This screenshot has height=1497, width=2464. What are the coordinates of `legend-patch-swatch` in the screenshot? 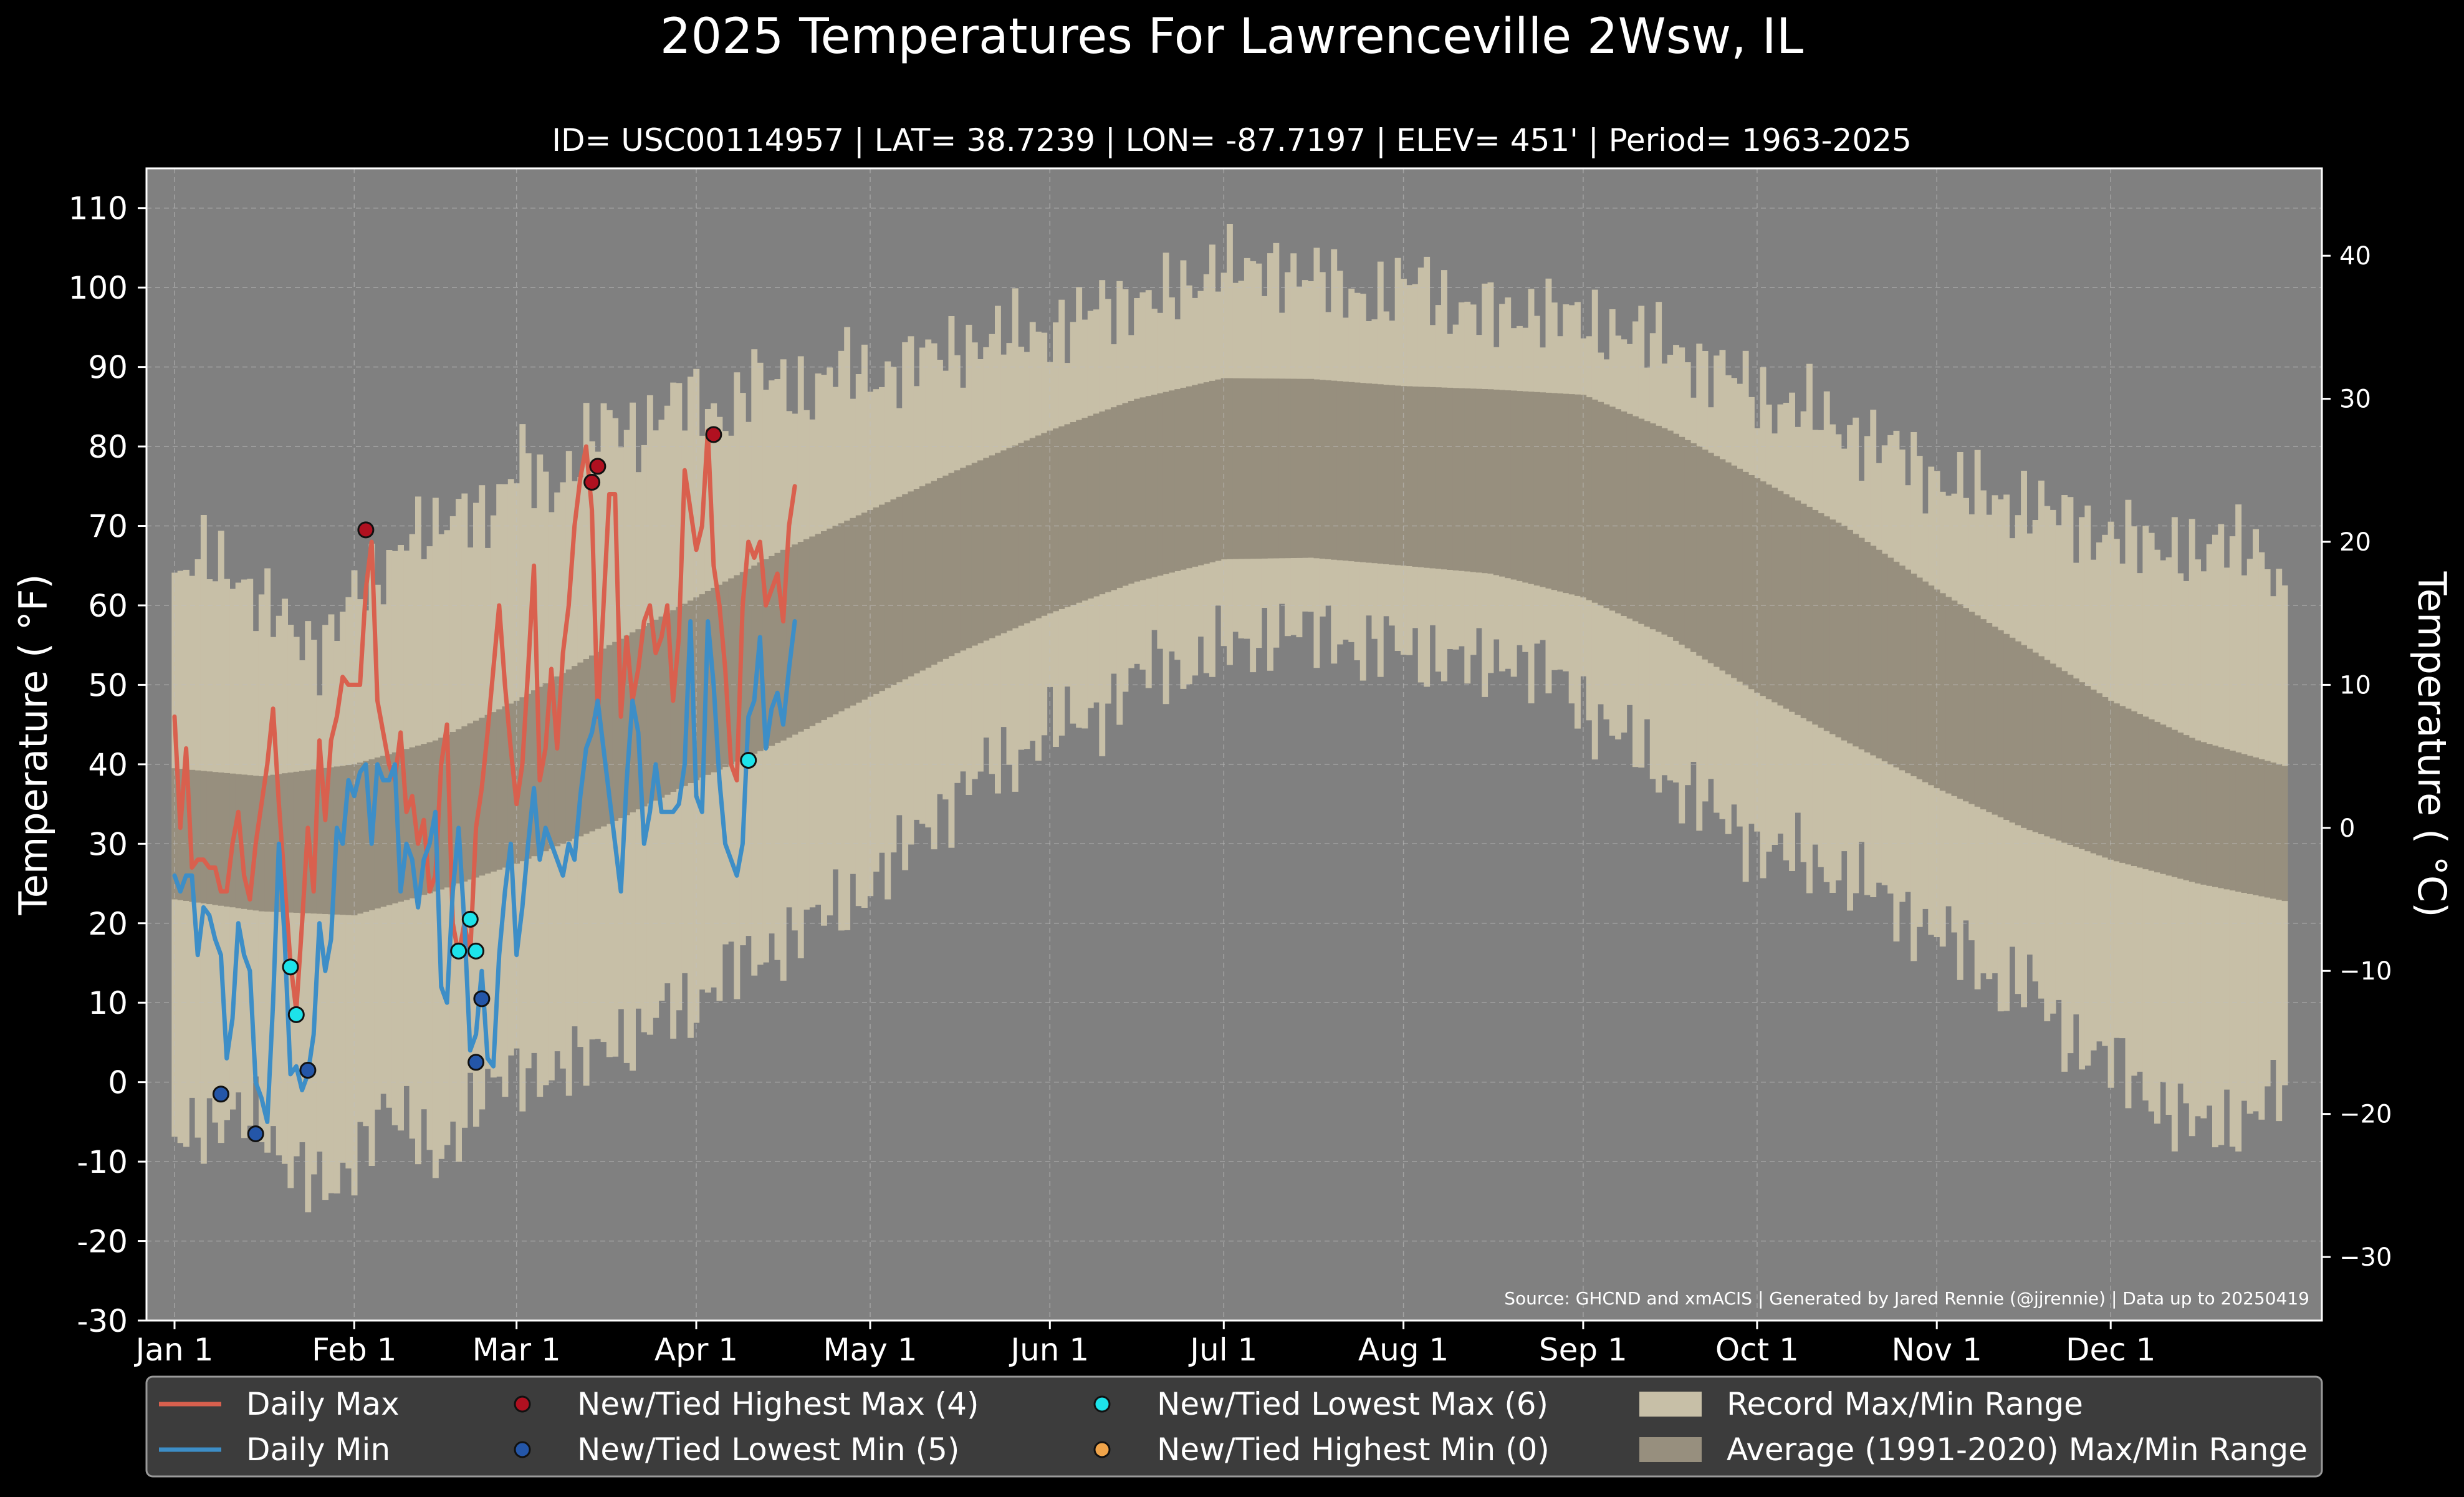 It's located at (1670, 1404).